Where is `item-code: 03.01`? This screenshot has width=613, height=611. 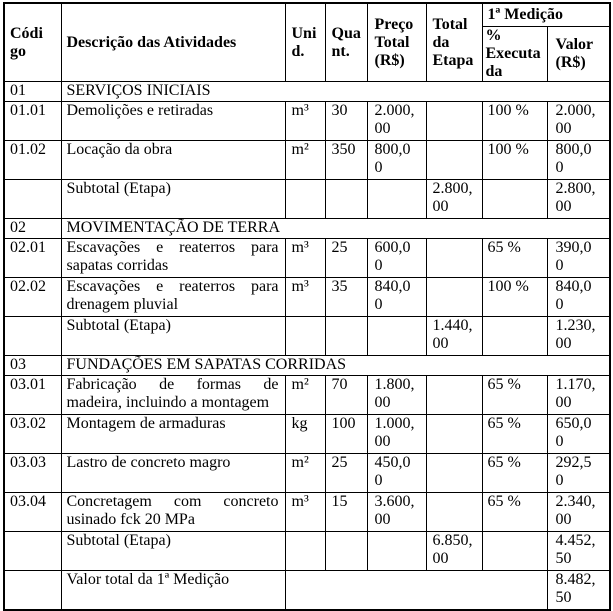
item-code: 03.01 is located at coordinates (32, 395).